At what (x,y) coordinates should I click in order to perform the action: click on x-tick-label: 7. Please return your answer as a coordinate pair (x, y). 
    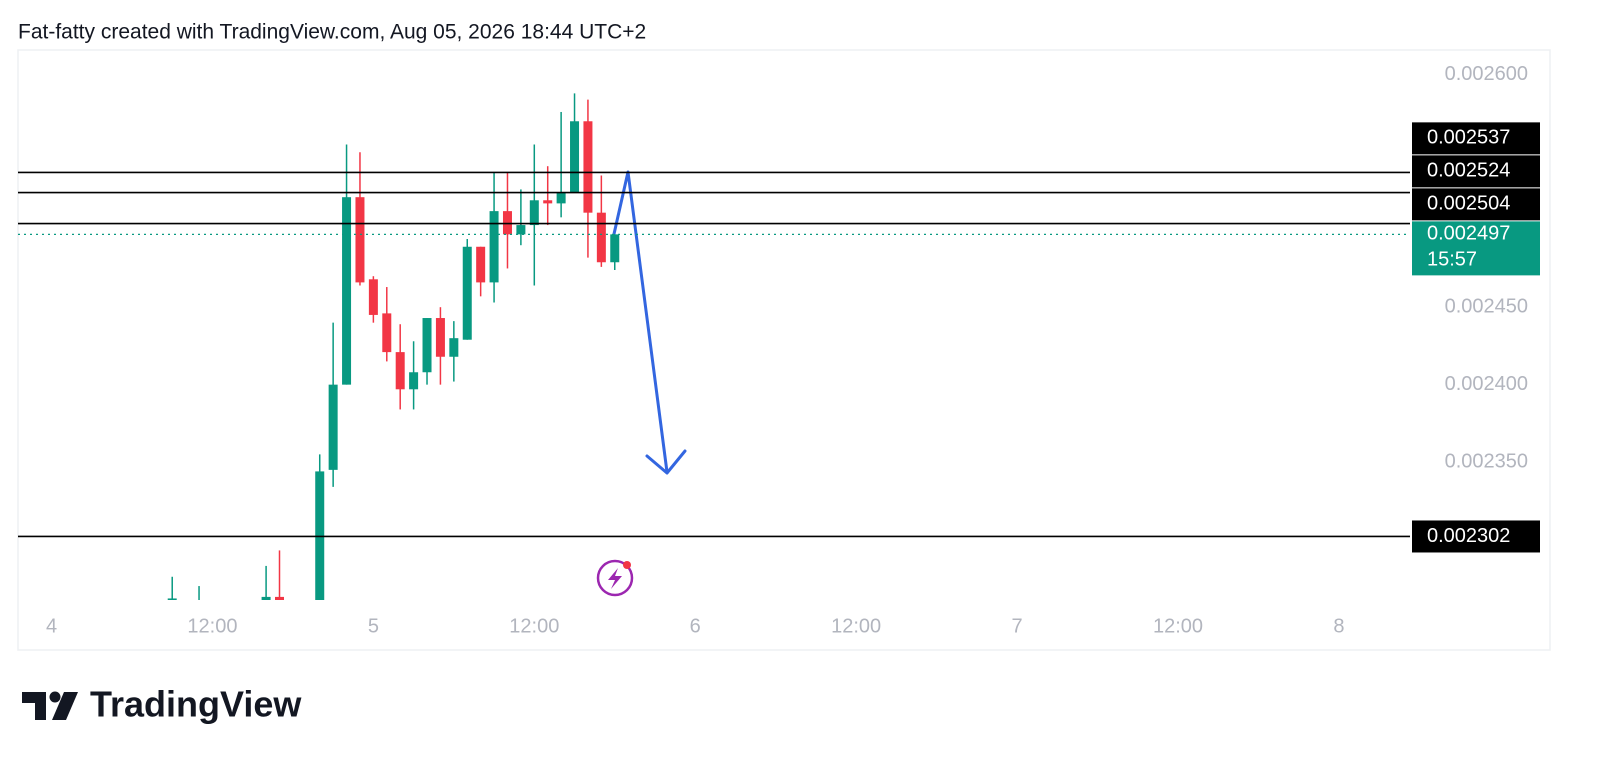
    Looking at the image, I should click on (1017, 626).